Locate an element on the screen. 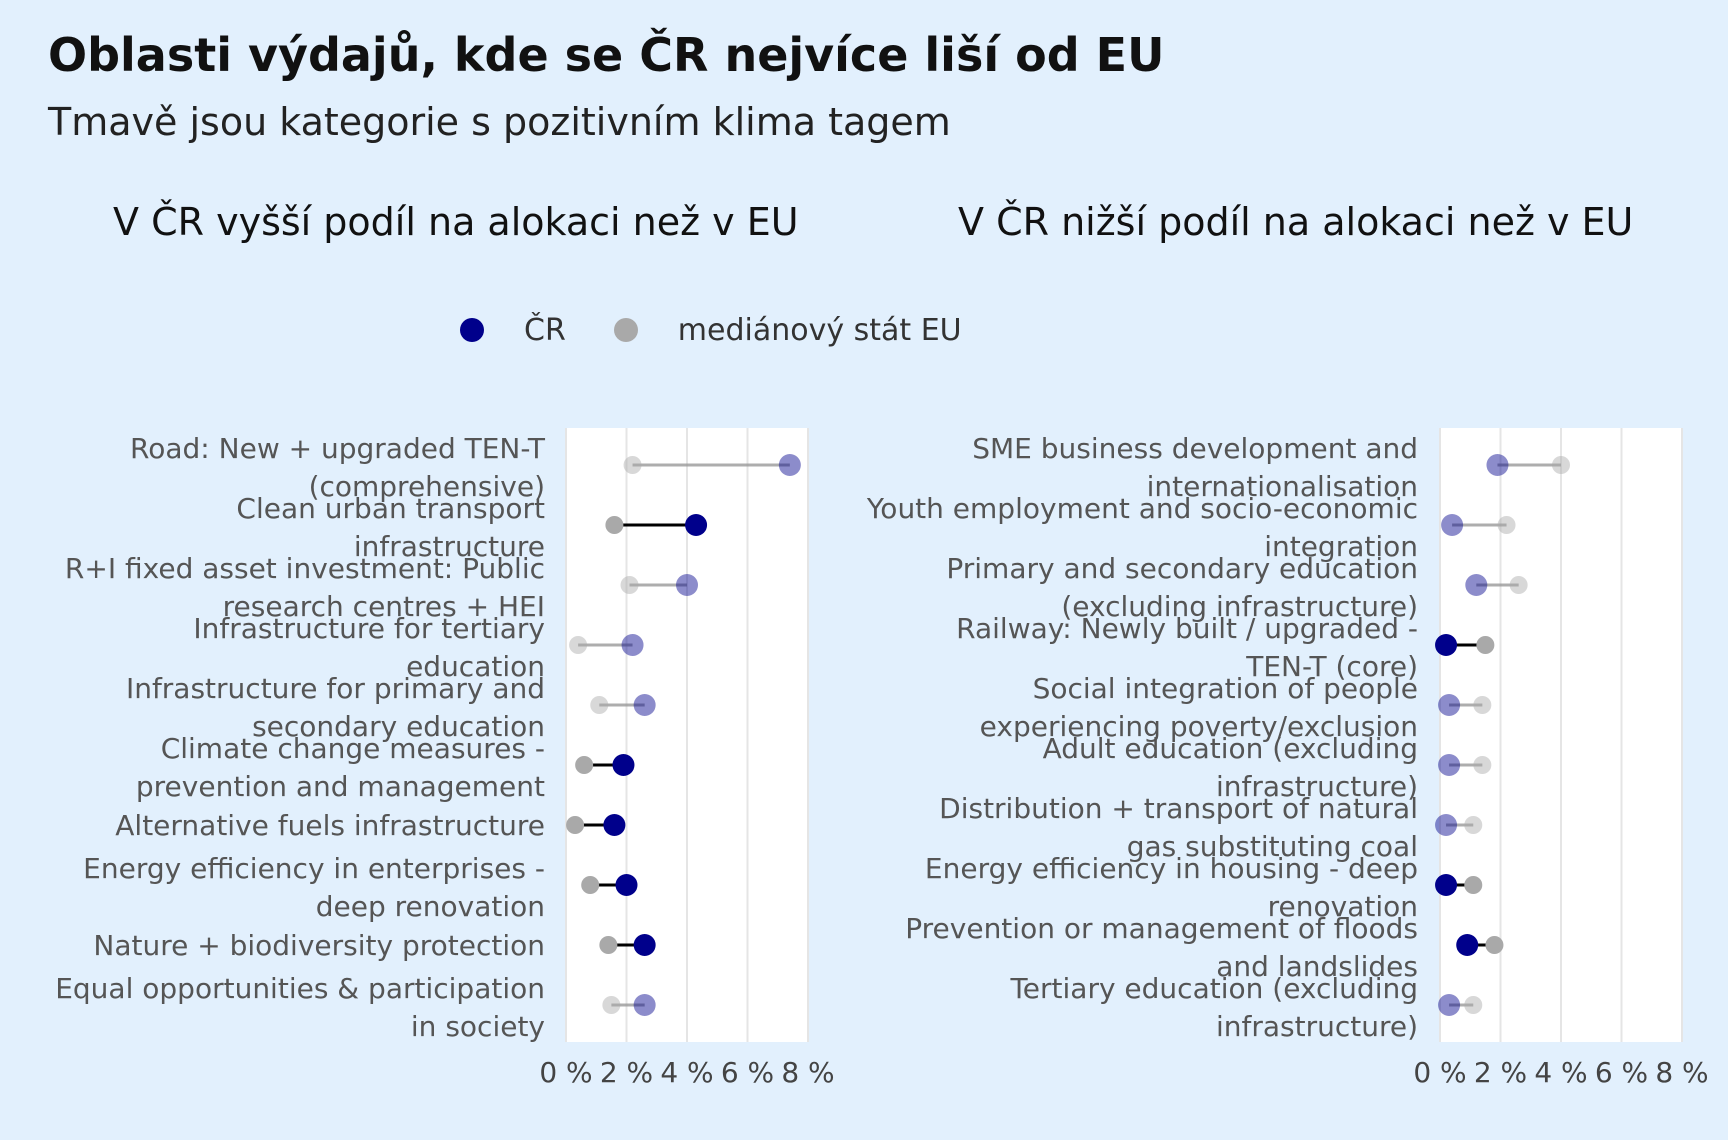 The image size is (1728, 1140). category-label: and landslides is located at coordinates (1317, 966).